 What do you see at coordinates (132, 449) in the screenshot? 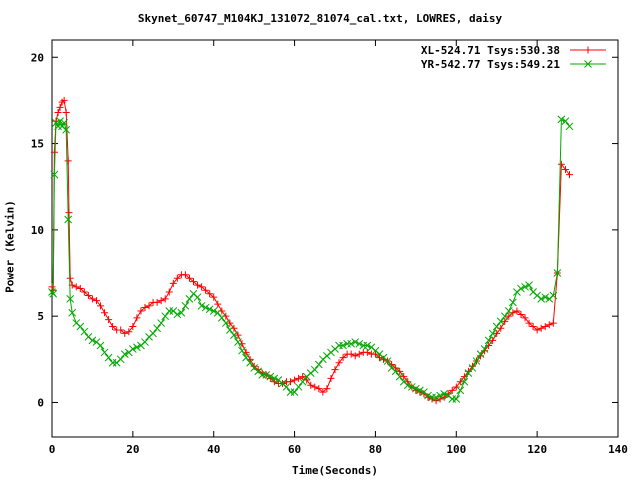
I see `x-tick-label: 20` at bounding box center [132, 449].